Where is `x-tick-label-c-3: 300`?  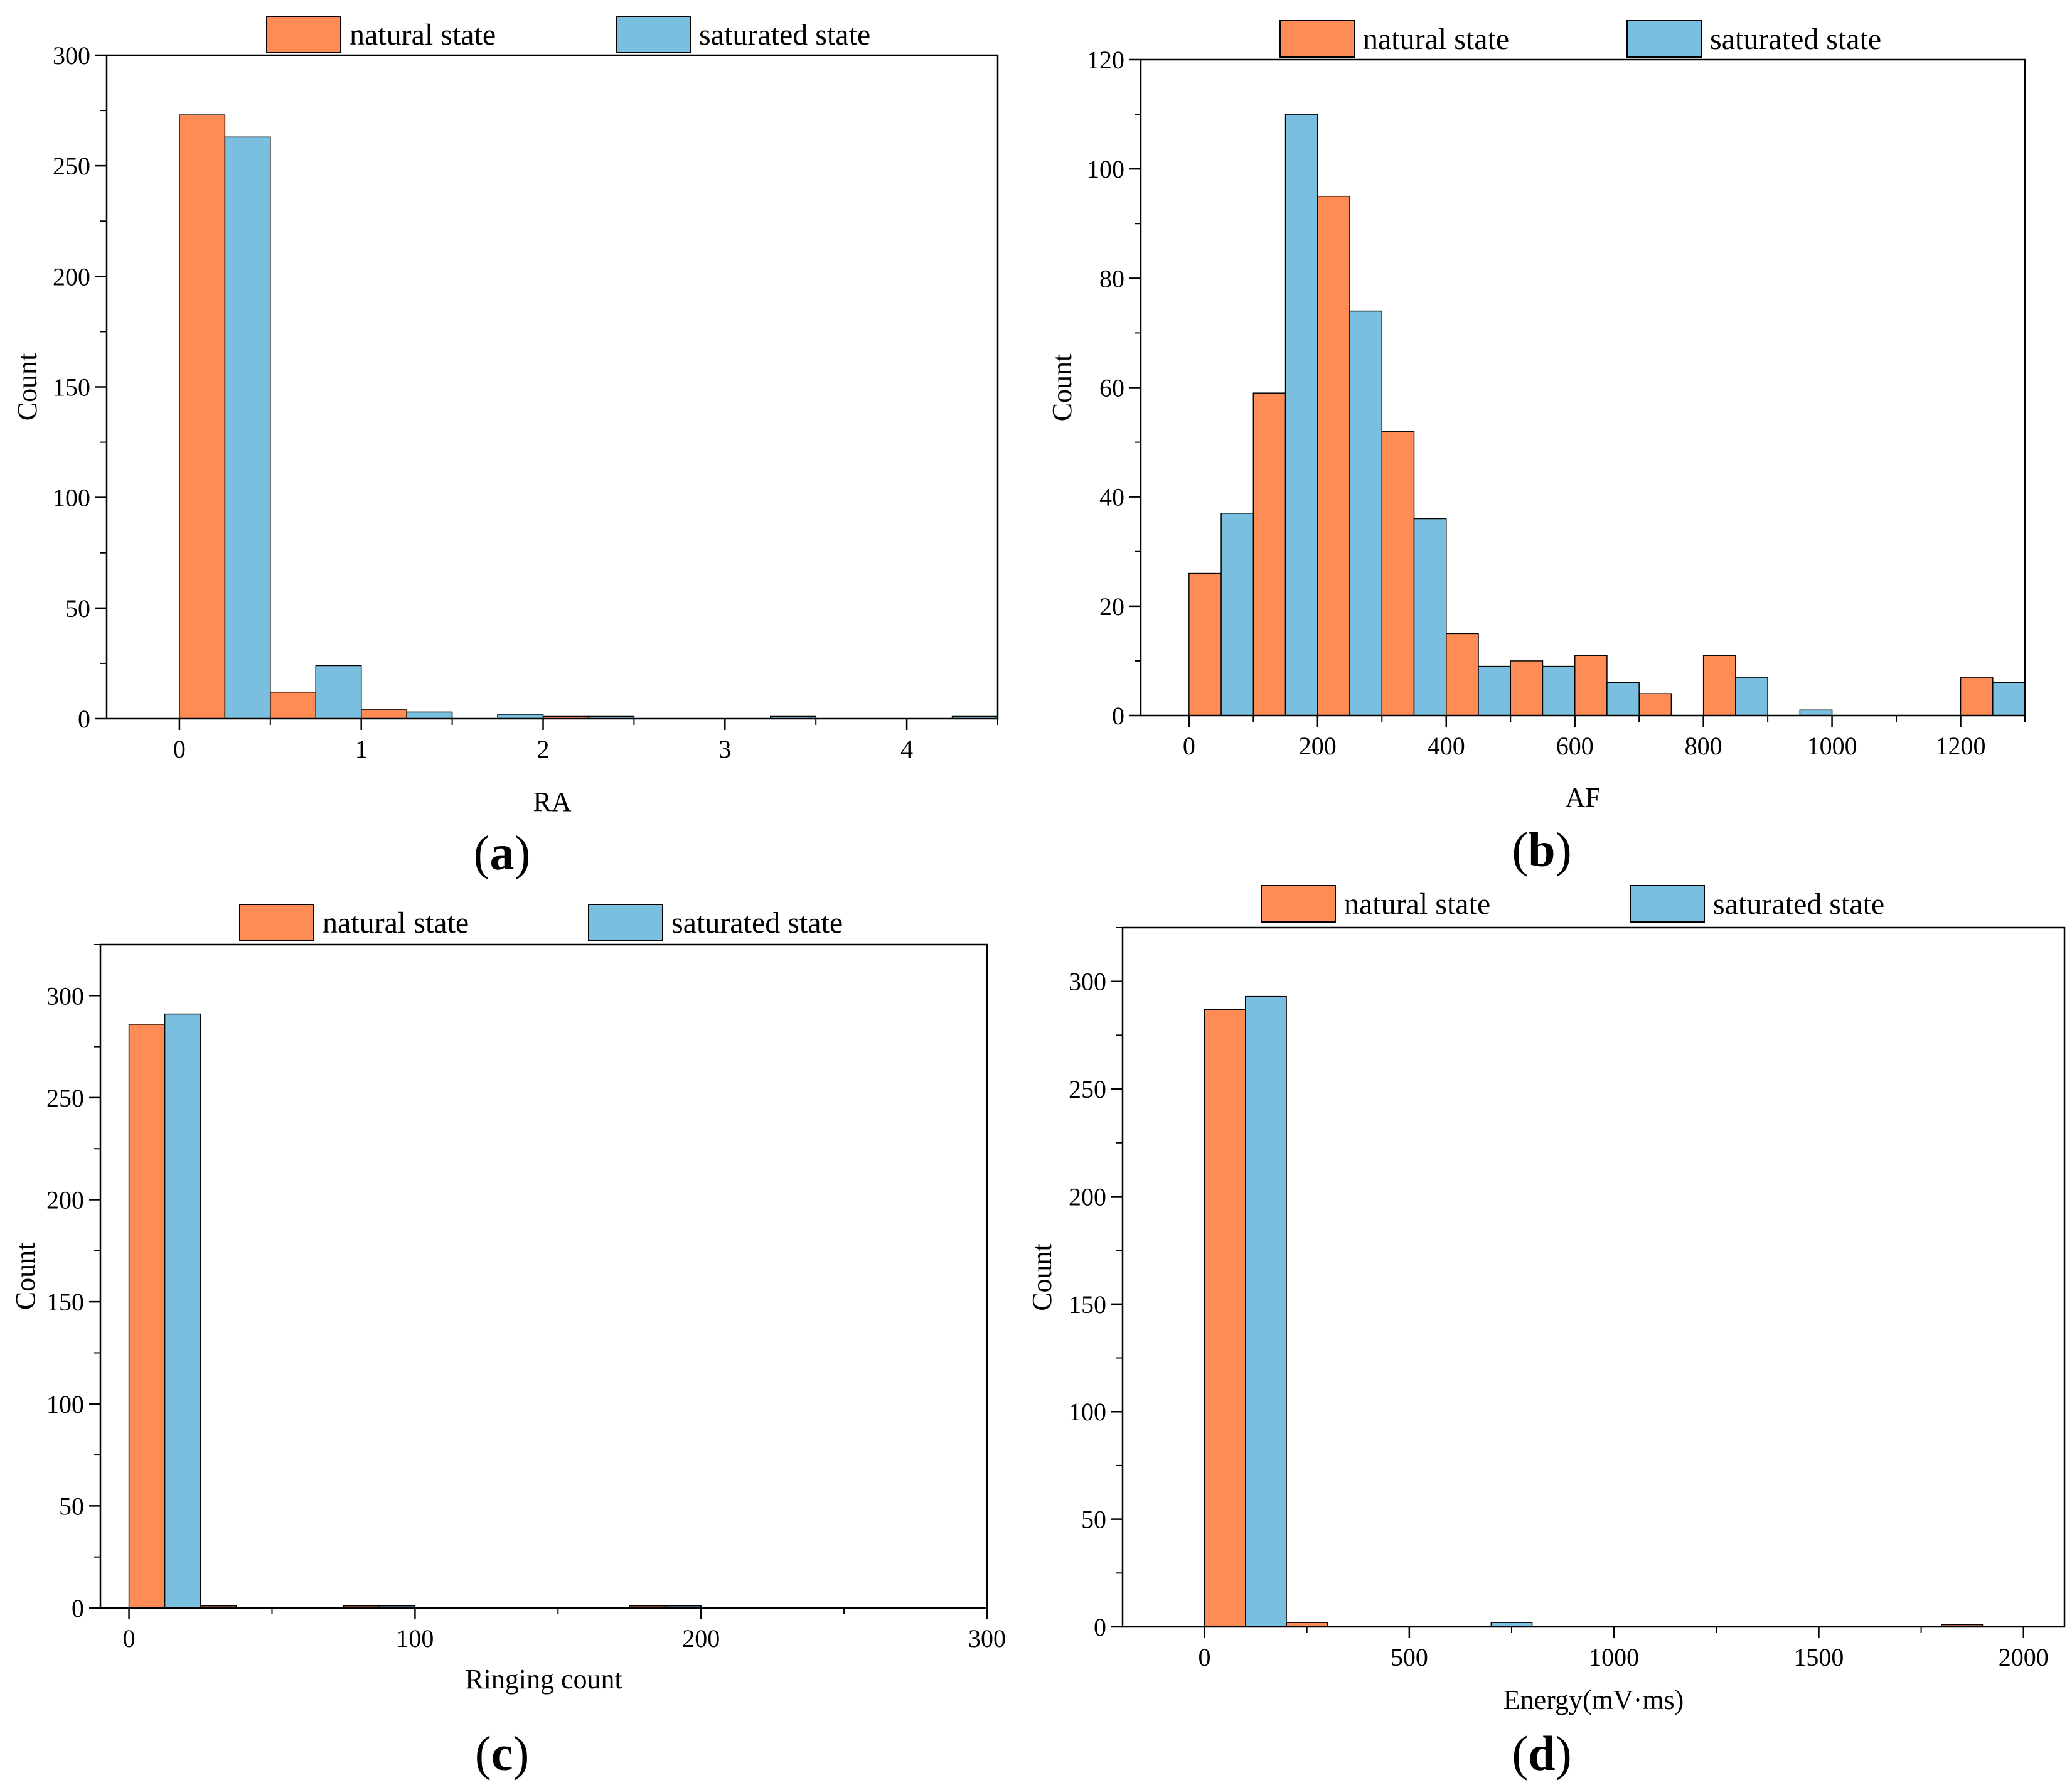 x-tick-label-c-3: 300 is located at coordinates (987, 1638).